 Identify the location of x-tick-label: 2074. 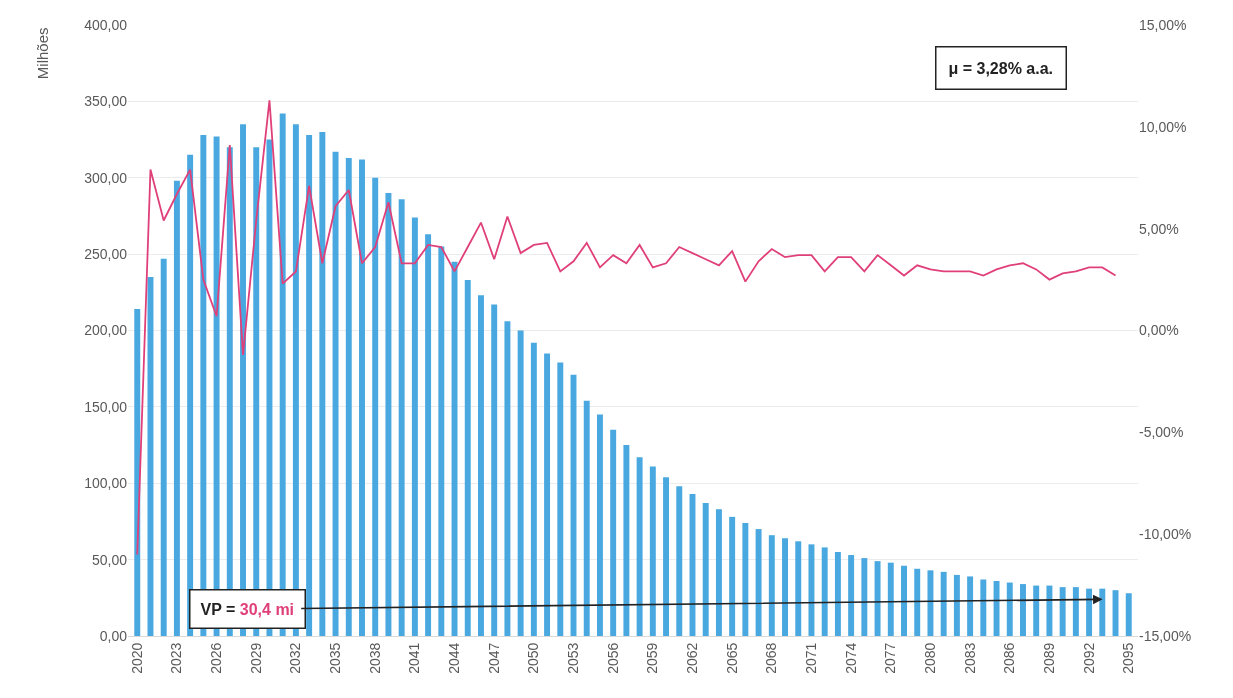
(850, 658).